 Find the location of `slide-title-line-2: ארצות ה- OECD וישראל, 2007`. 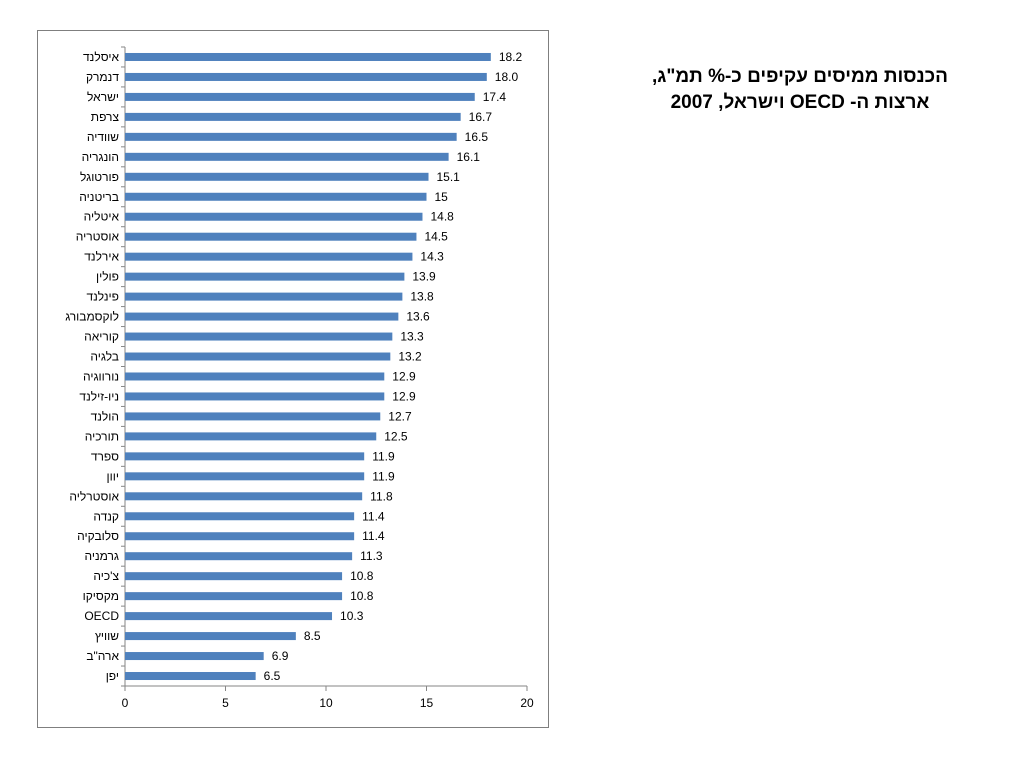

slide-title-line-2: ארצות ה- OECD וישראל, 2007 is located at coordinates (800, 102).